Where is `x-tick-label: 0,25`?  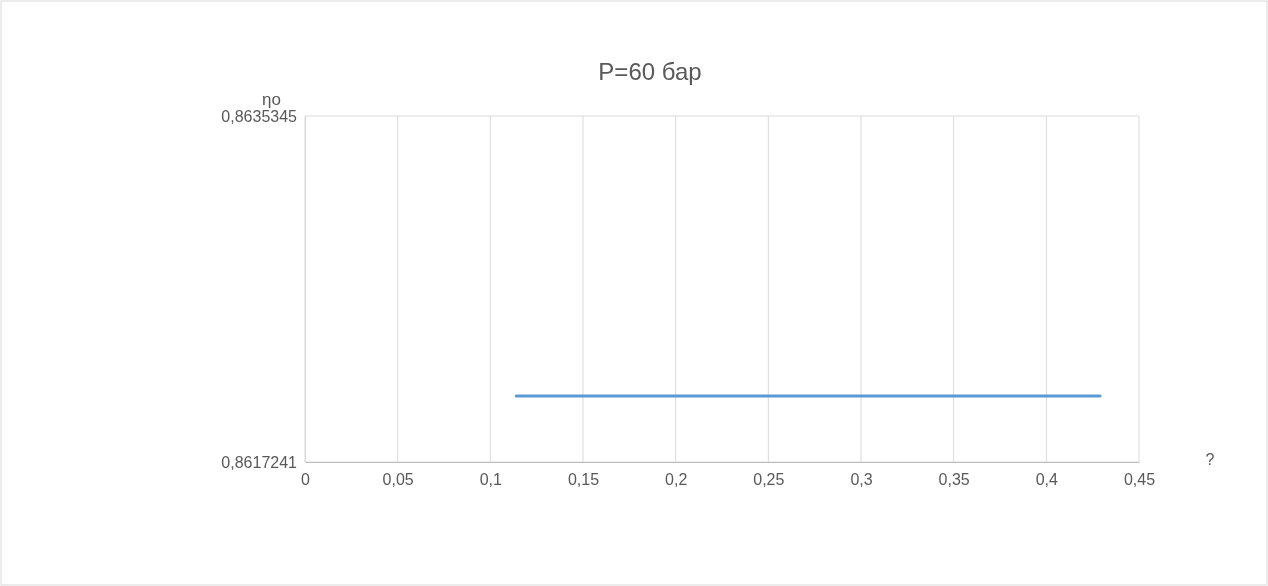
x-tick-label: 0,25 is located at coordinates (769, 480).